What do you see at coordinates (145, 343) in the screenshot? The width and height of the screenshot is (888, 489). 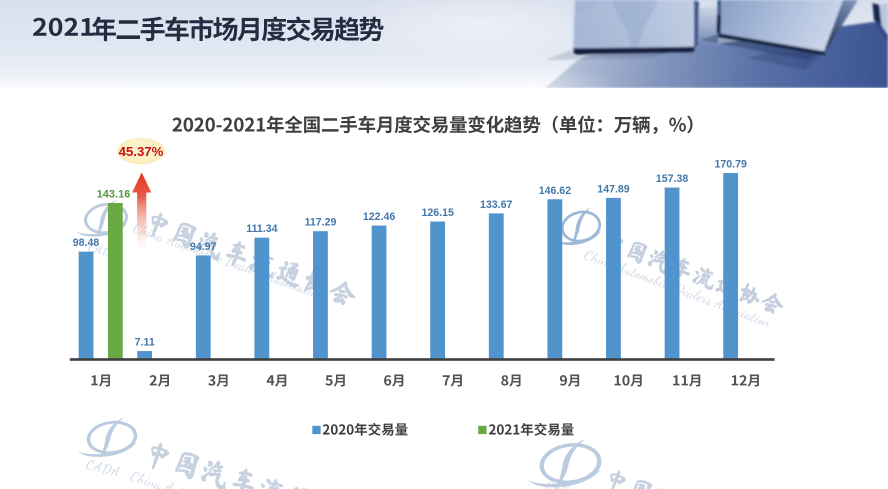 I see `svg-text: 7.11` at bounding box center [145, 343].